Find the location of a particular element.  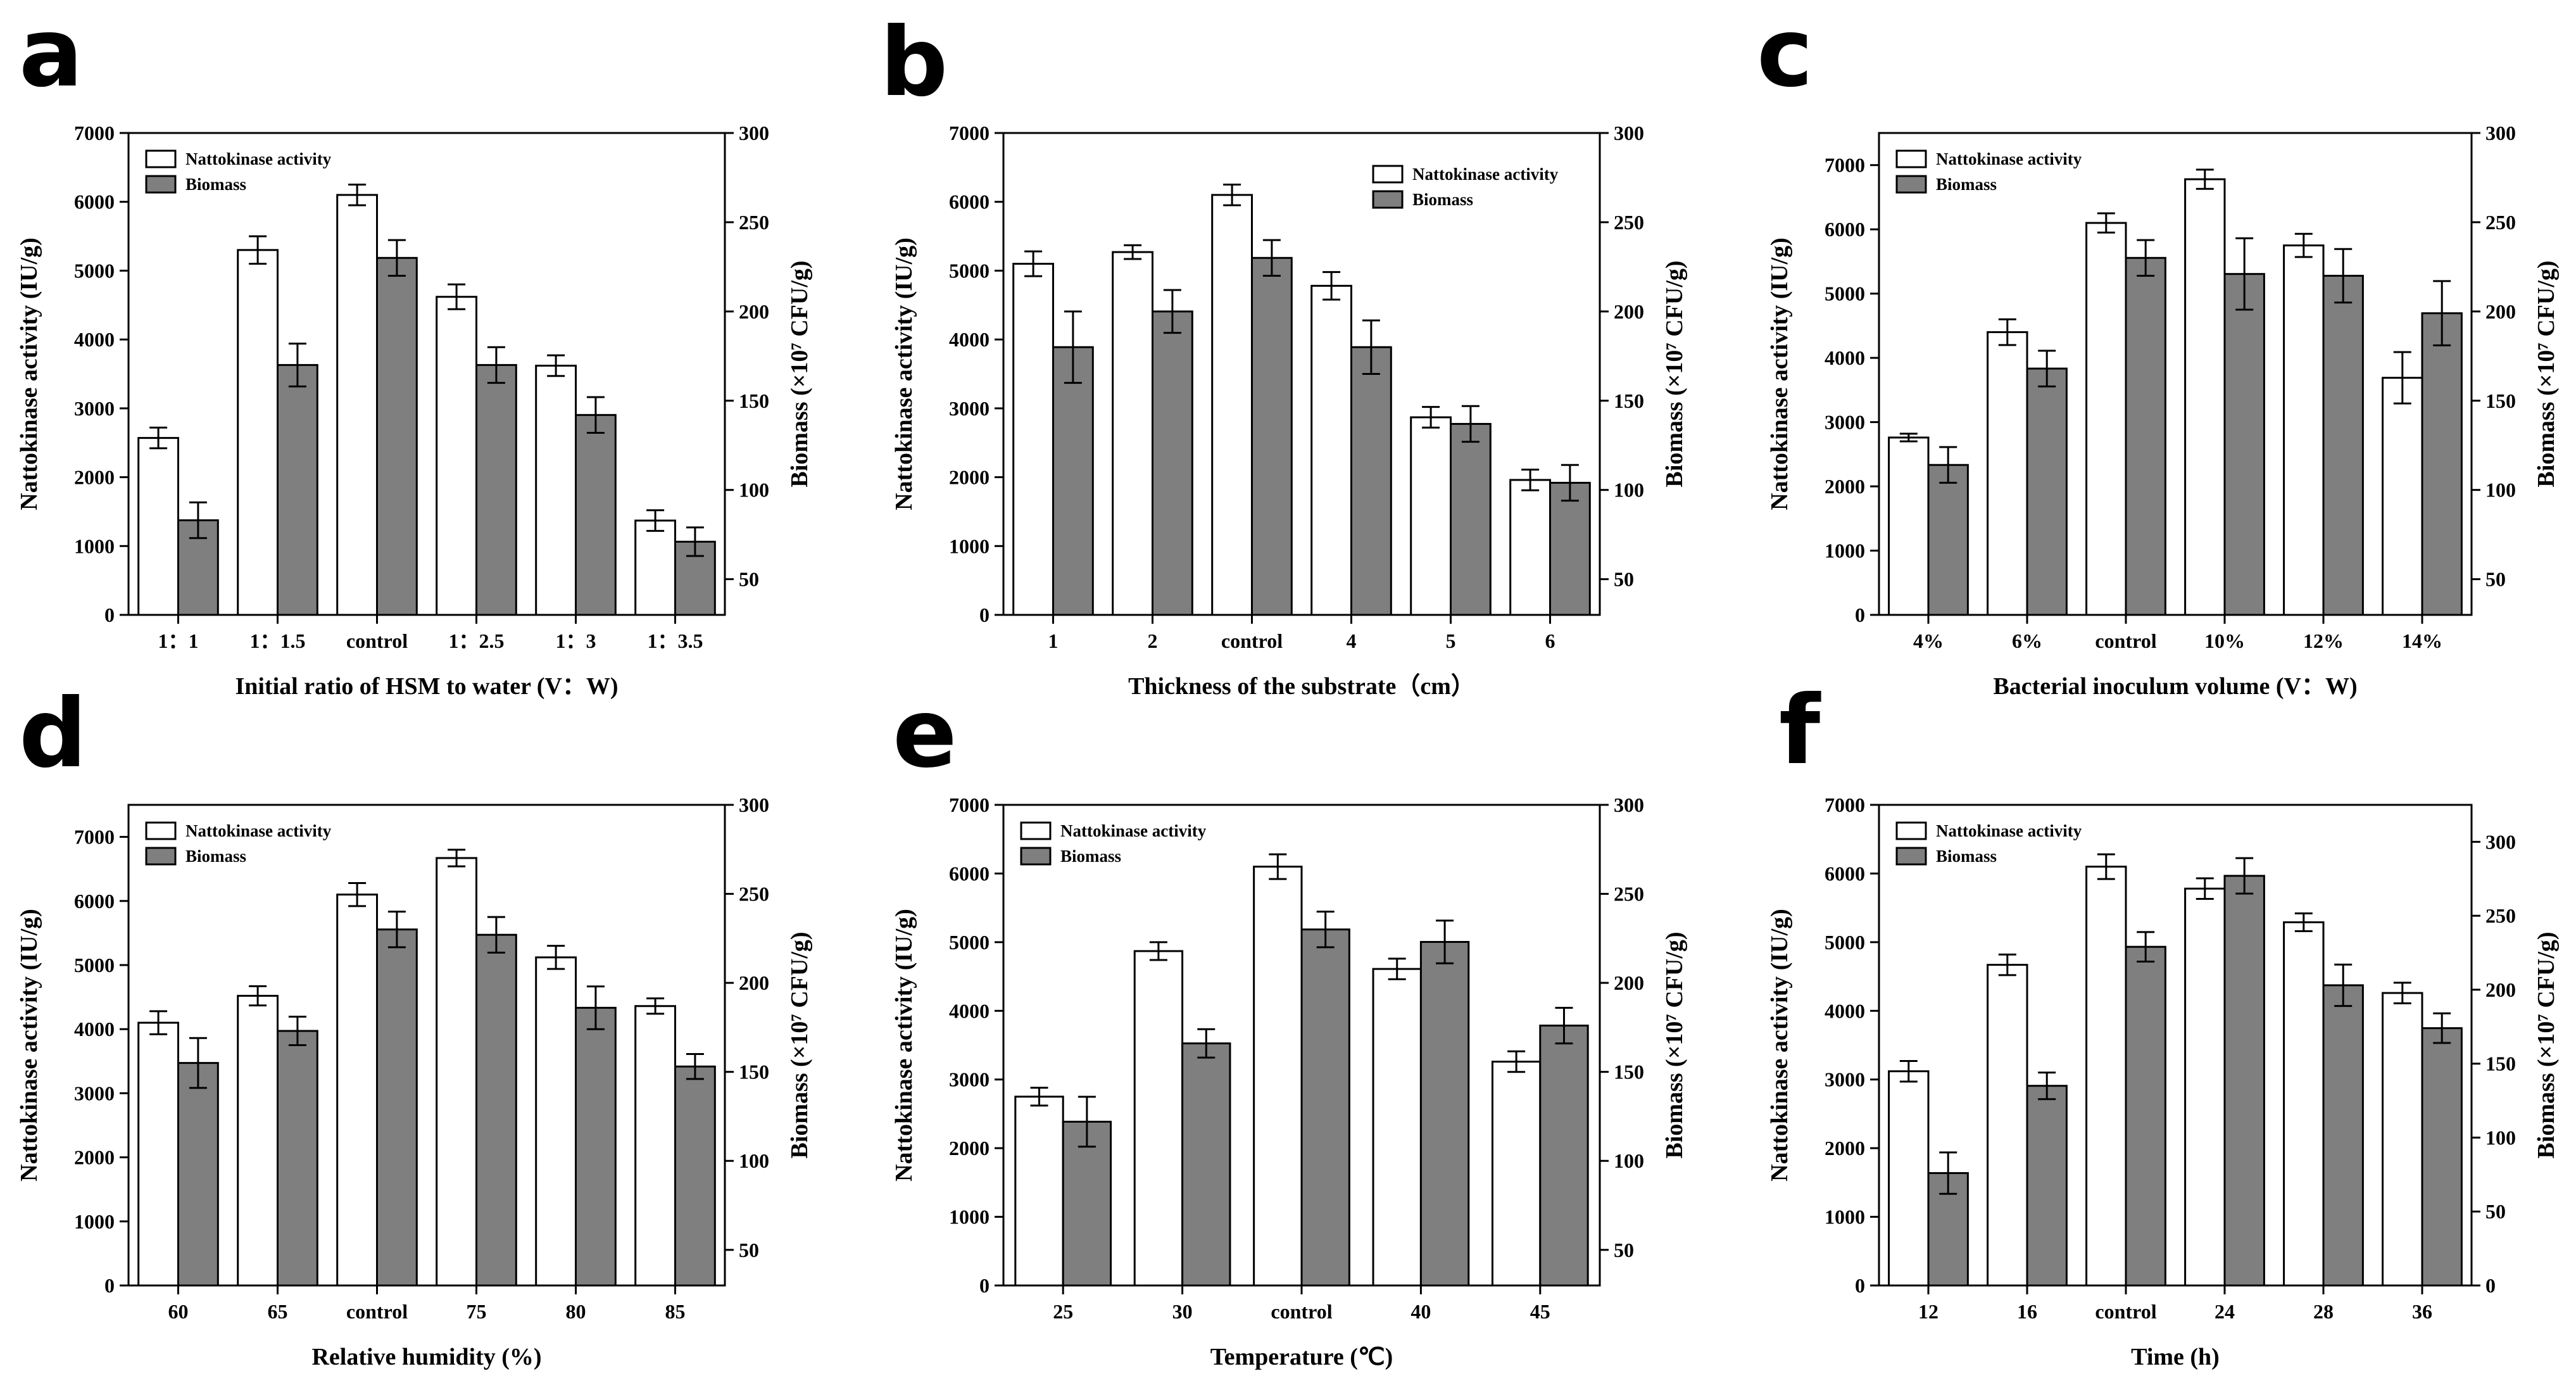

x-tick-label: 65 is located at coordinates (278, 1311).